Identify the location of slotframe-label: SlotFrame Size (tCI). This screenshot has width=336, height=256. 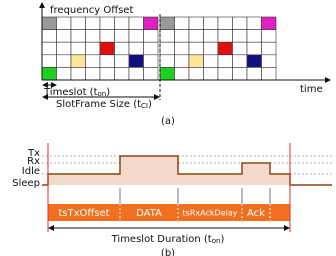
(104, 104).